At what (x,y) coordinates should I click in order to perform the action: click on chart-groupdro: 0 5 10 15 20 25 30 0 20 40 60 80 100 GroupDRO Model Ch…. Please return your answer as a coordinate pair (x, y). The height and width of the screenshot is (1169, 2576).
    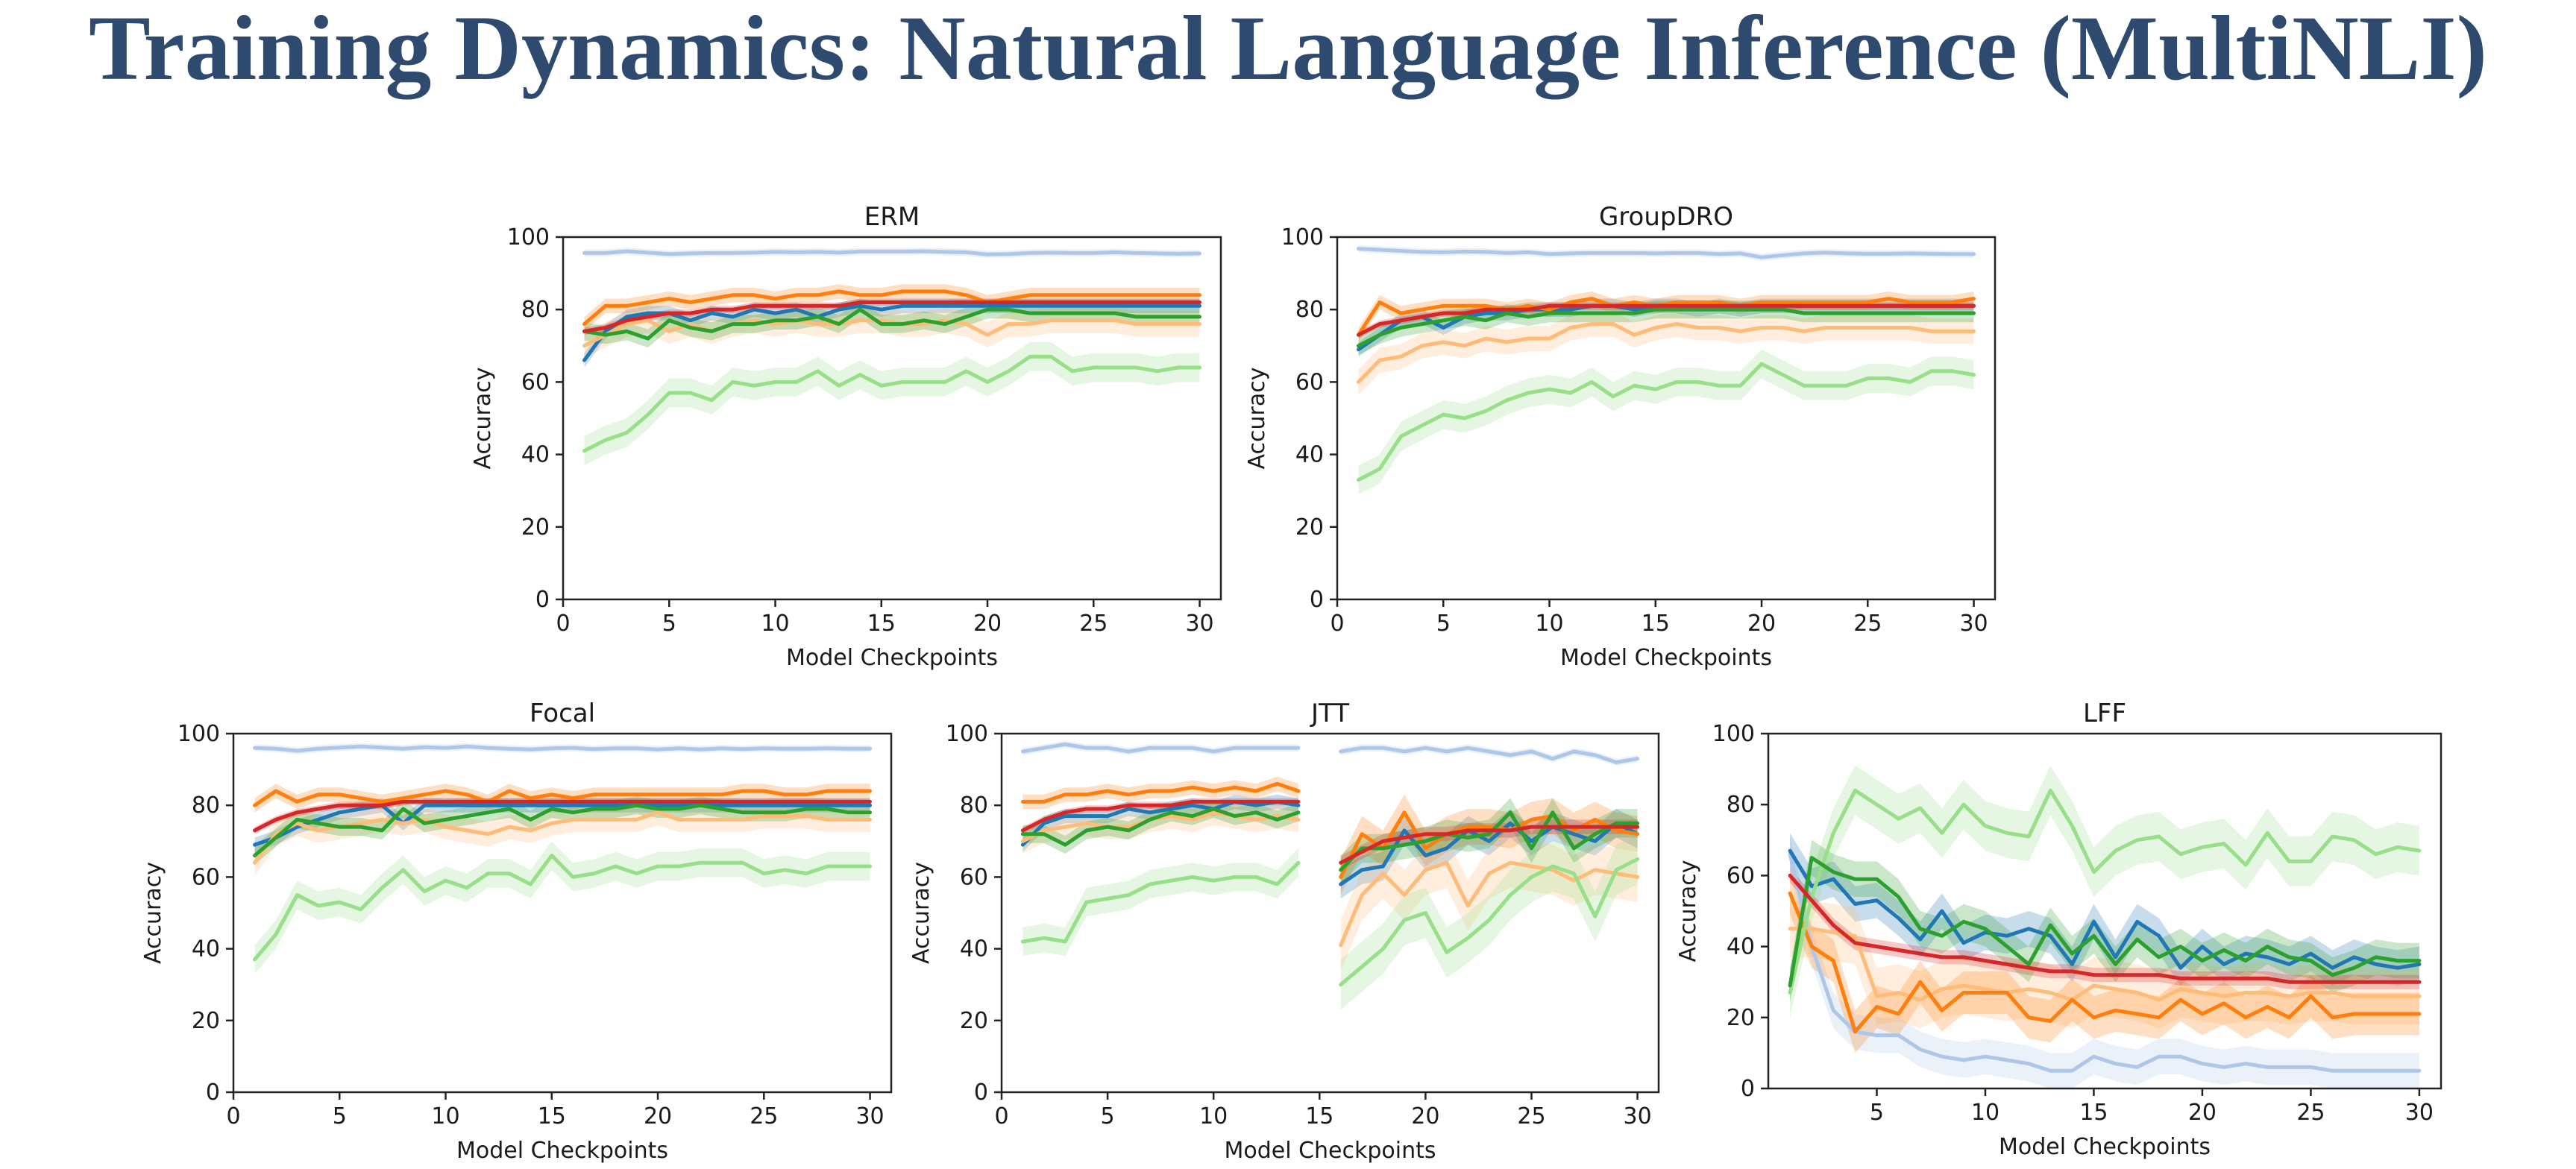
    Looking at the image, I should click on (1621, 436).